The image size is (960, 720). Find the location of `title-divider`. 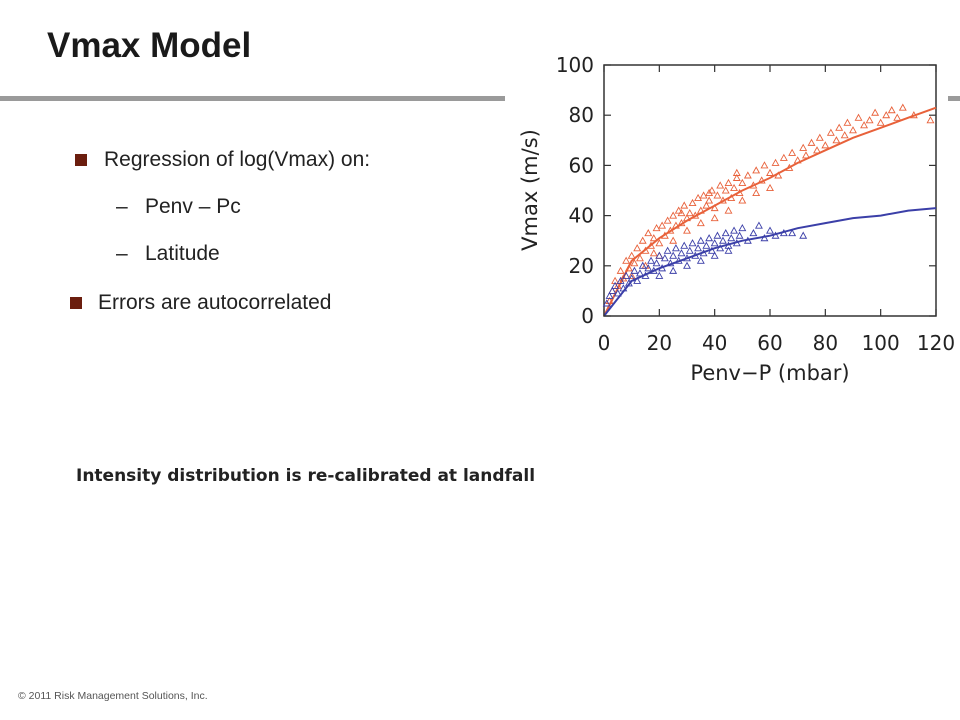

title-divider is located at coordinates (252, 98).